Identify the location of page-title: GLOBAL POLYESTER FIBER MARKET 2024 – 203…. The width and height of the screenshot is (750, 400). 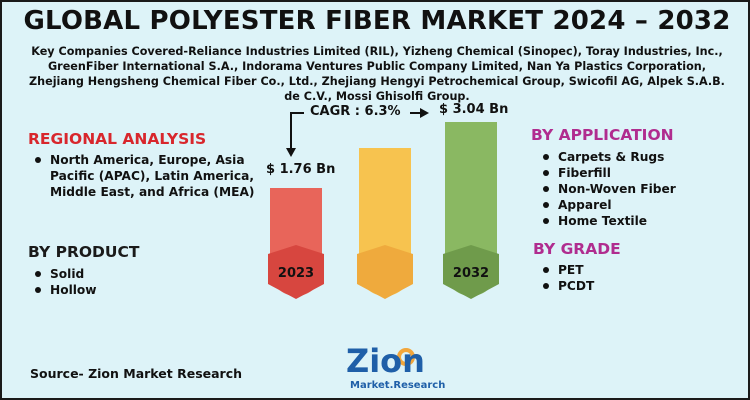
(377, 21).